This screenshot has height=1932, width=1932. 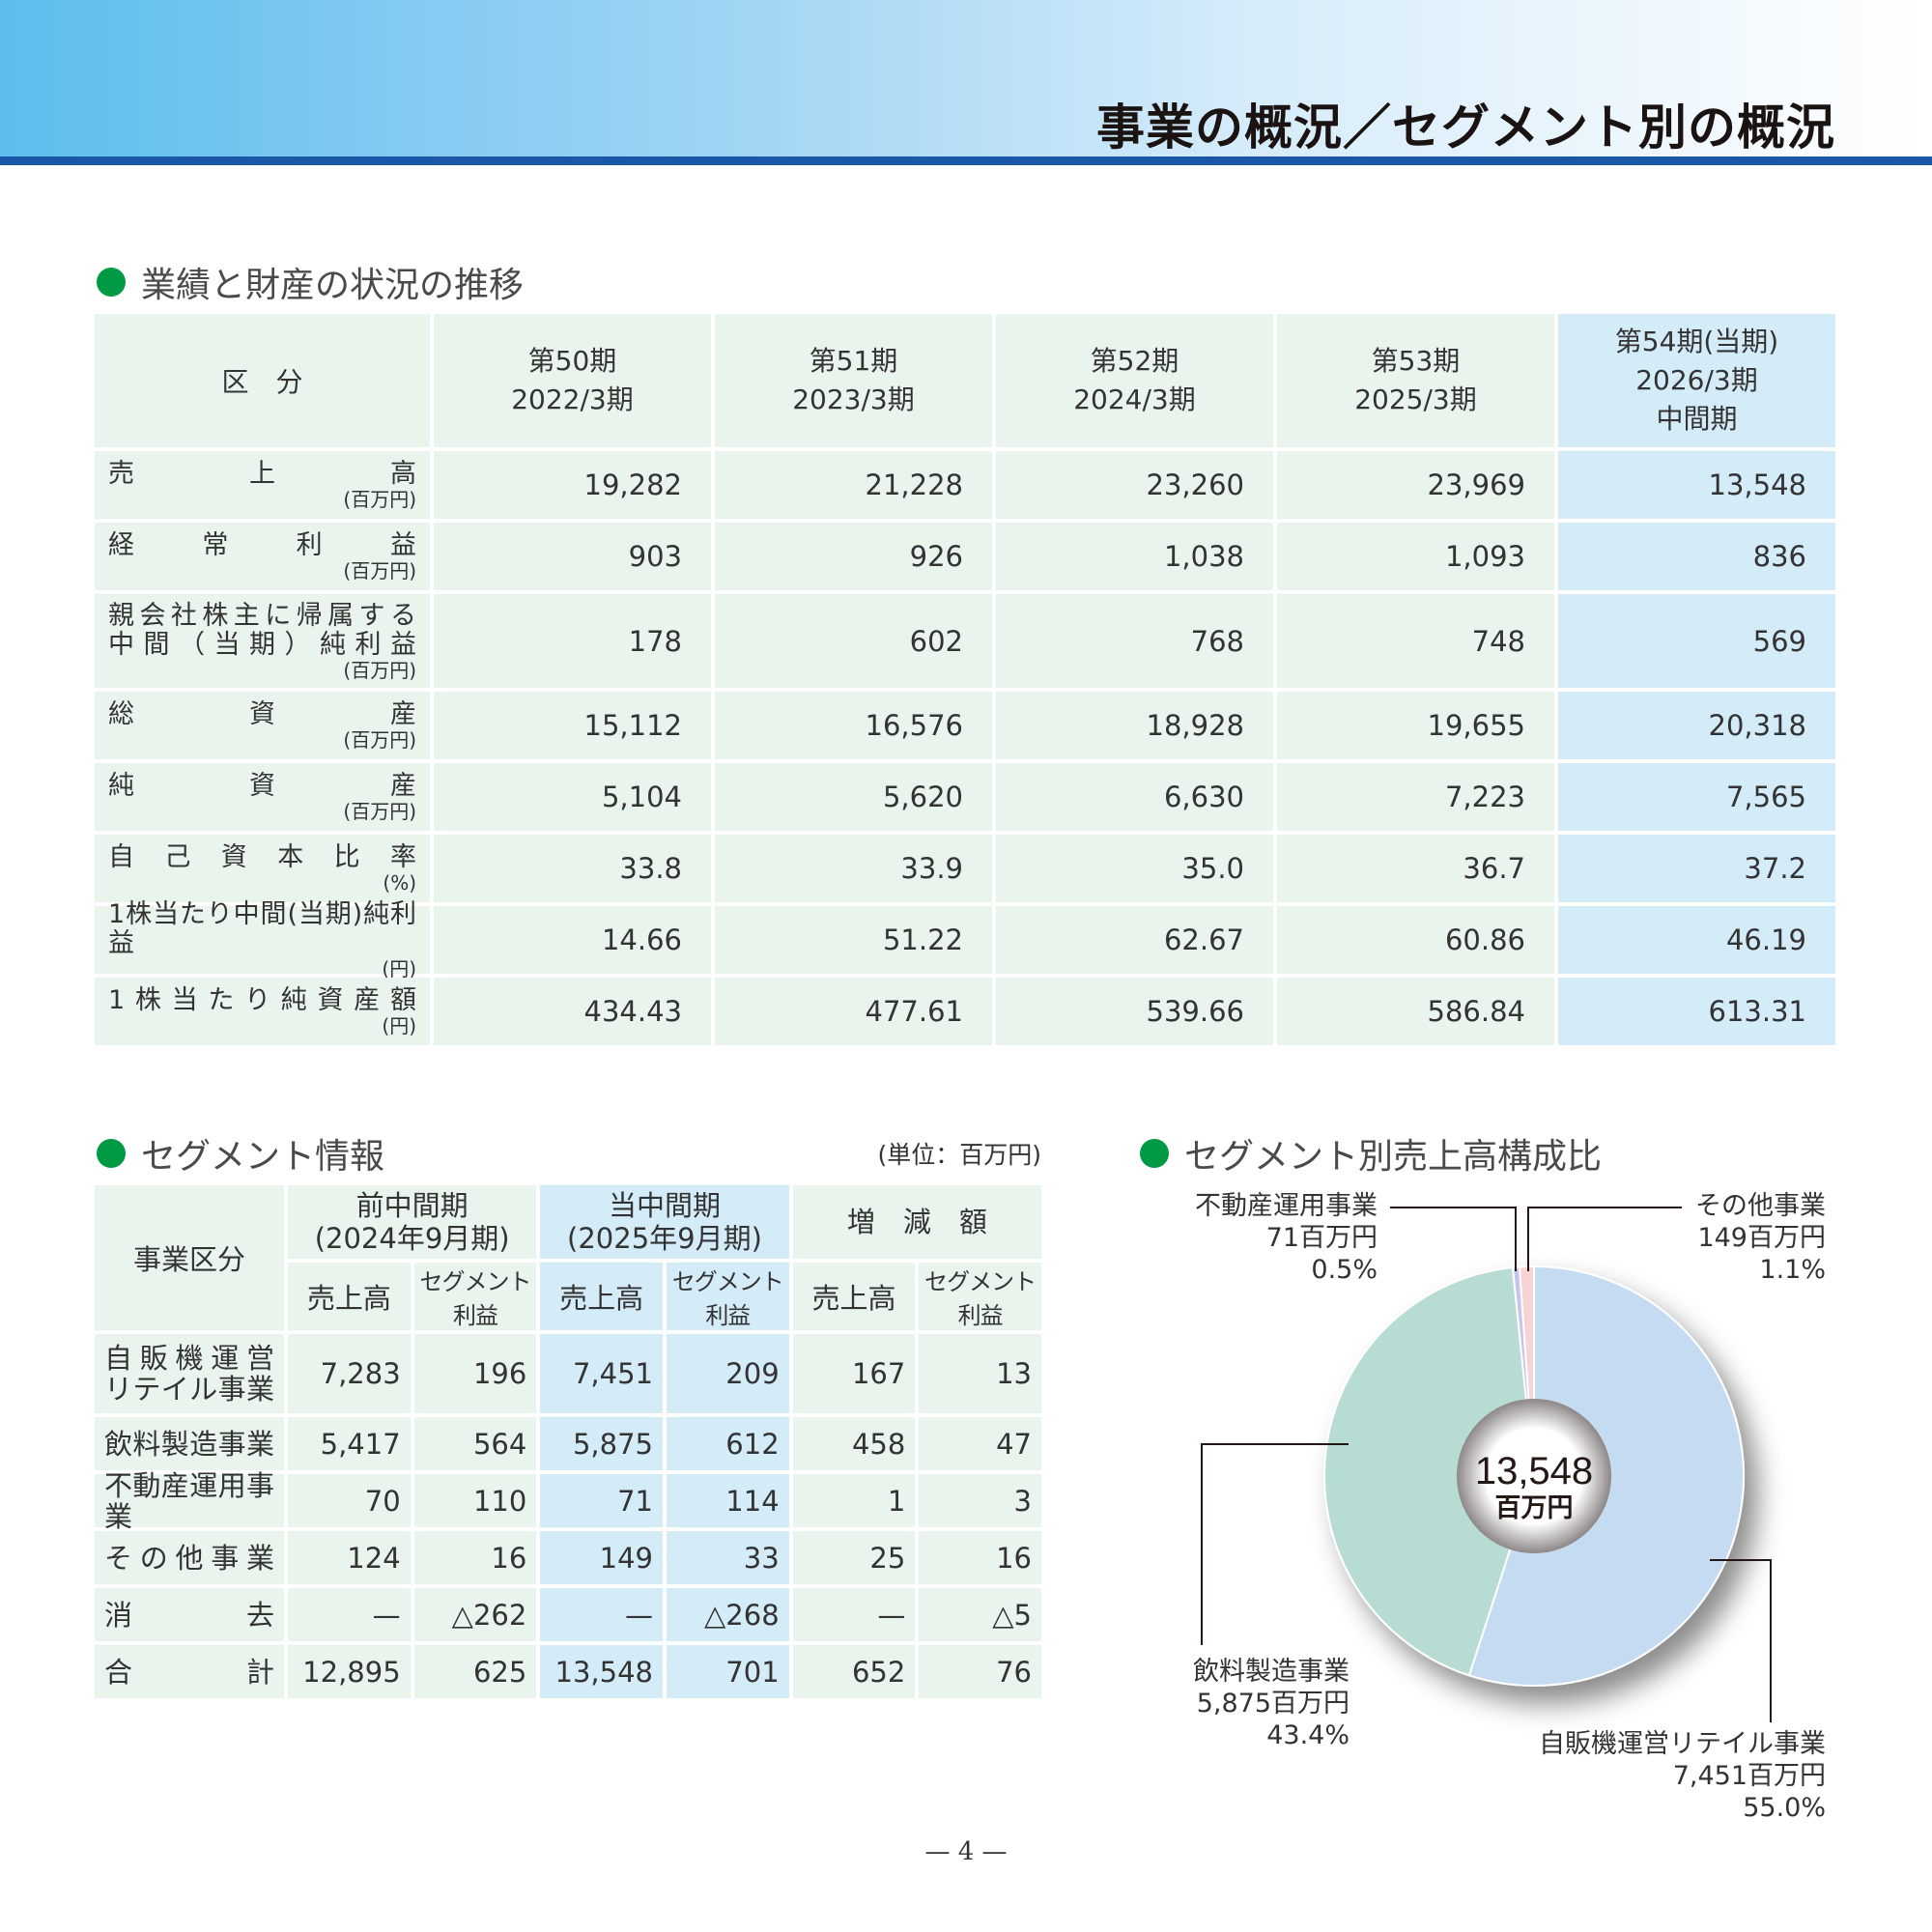 I want to click on table-cell: △262, so click(x=475, y=1614).